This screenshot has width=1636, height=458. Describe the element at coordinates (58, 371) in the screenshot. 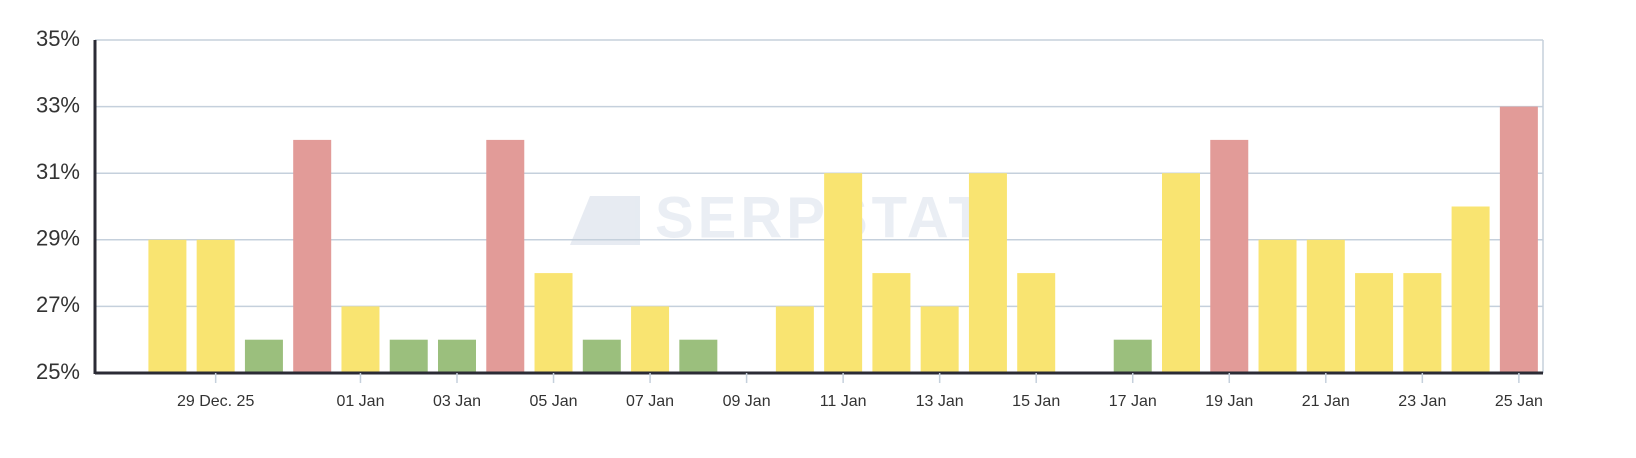

I see `y-tick-label: 25%` at that location.